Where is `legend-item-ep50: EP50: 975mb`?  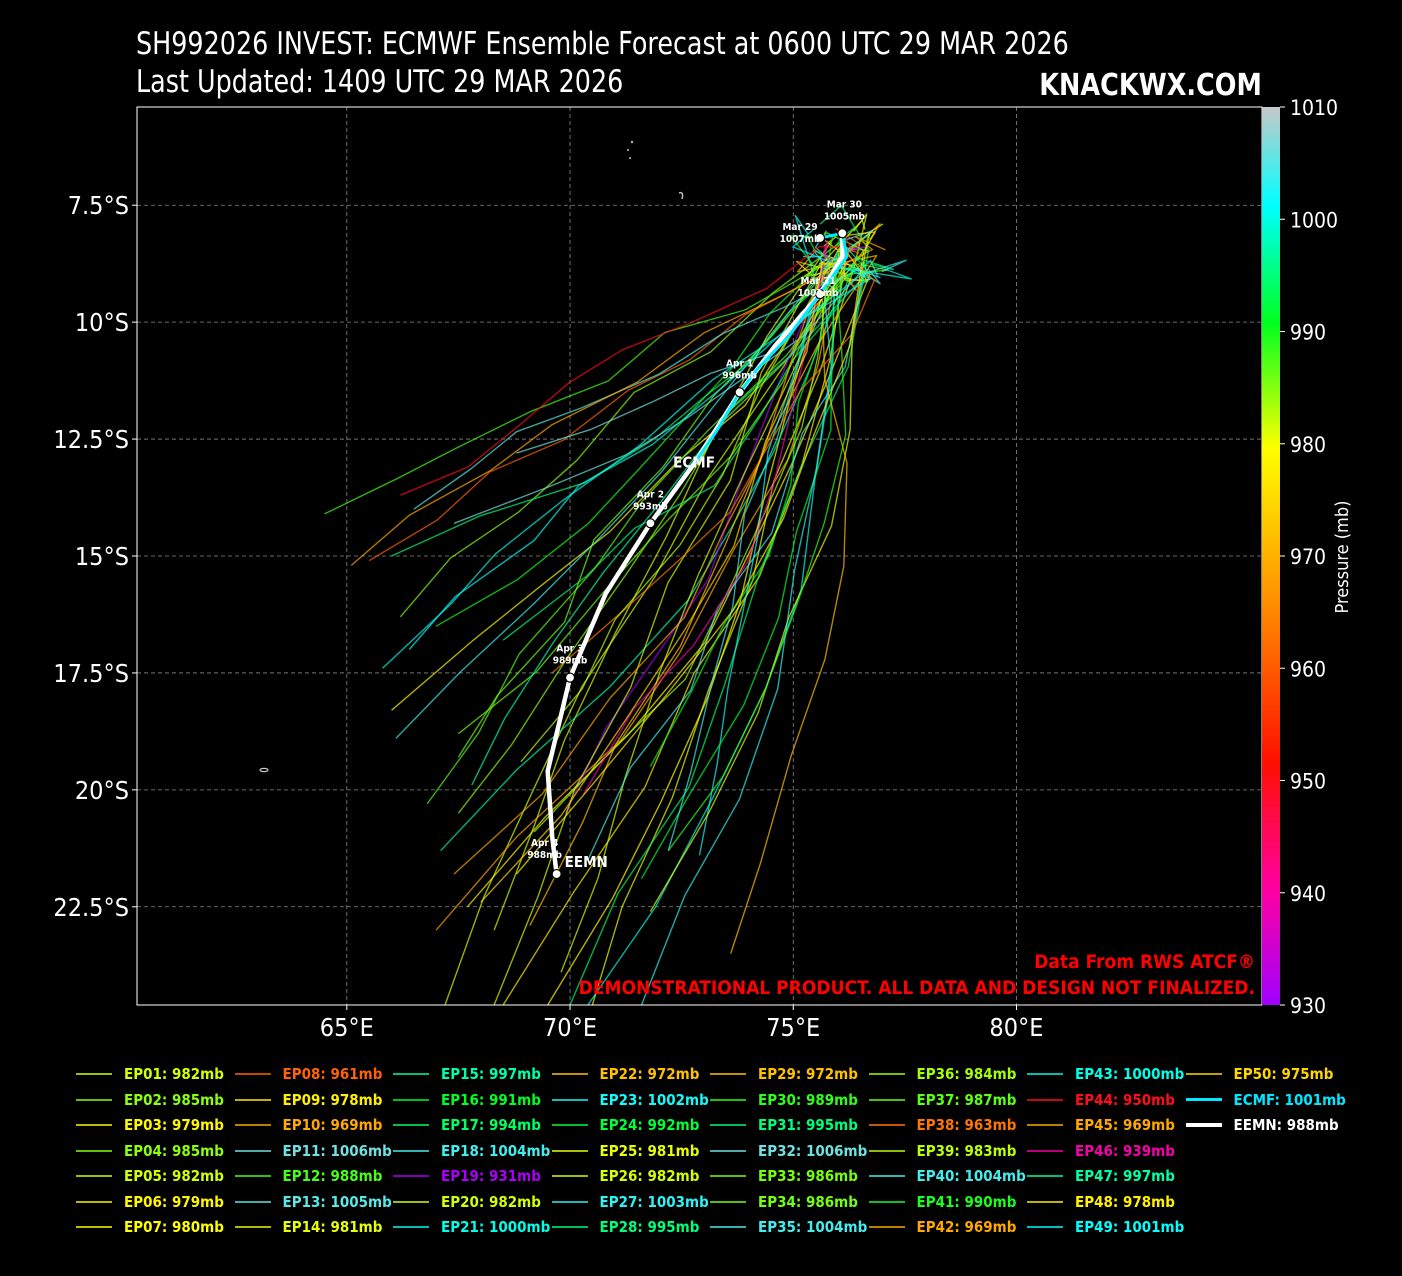
legend-item-ep50: EP50: 975mb is located at coordinates (1259, 1074).